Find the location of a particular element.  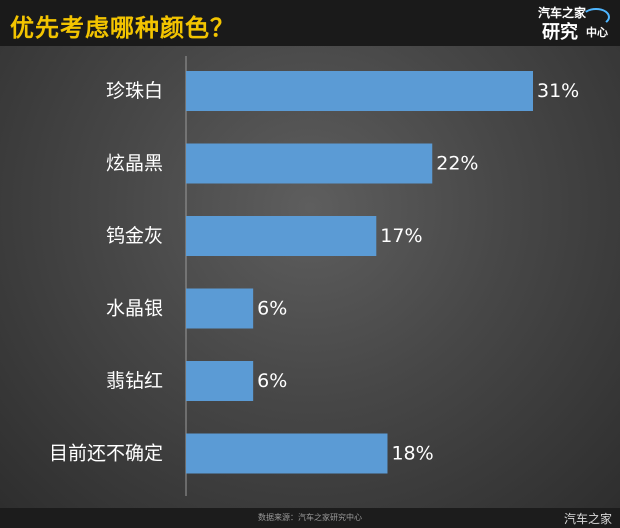

category-label-5: 目前还不确定 is located at coordinates (106, 454).